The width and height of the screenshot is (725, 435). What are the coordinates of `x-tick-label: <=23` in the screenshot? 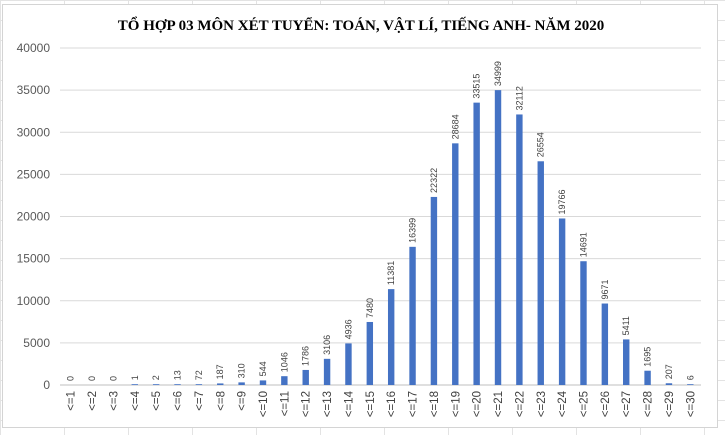 It's located at (542, 404).